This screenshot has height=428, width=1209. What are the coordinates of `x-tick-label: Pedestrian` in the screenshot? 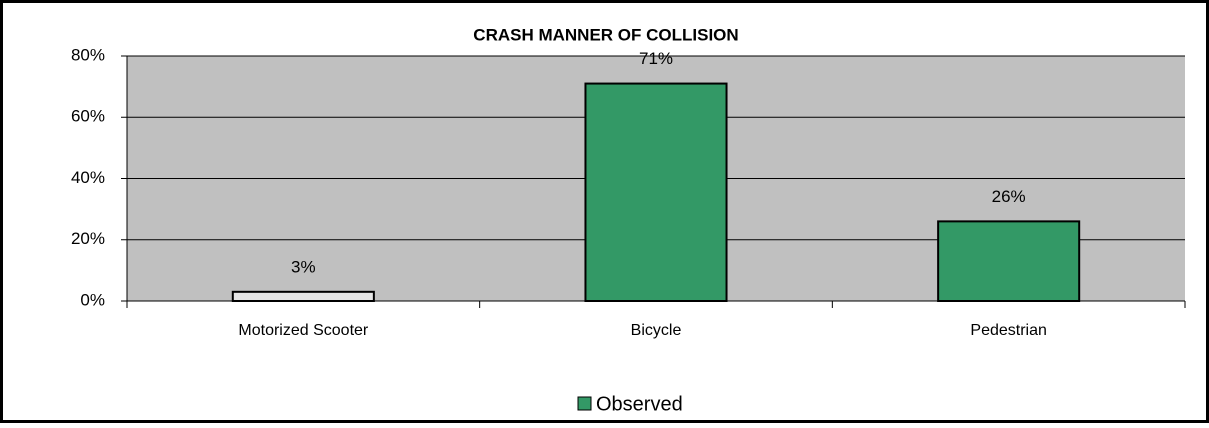 It's located at (1008, 330).